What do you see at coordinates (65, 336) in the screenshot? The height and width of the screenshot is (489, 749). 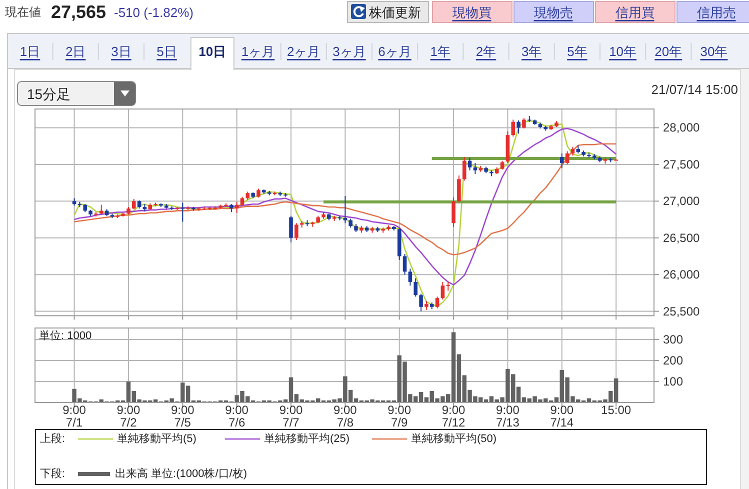 I see `annotation: 単位: 1000` at bounding box center [65, 336].